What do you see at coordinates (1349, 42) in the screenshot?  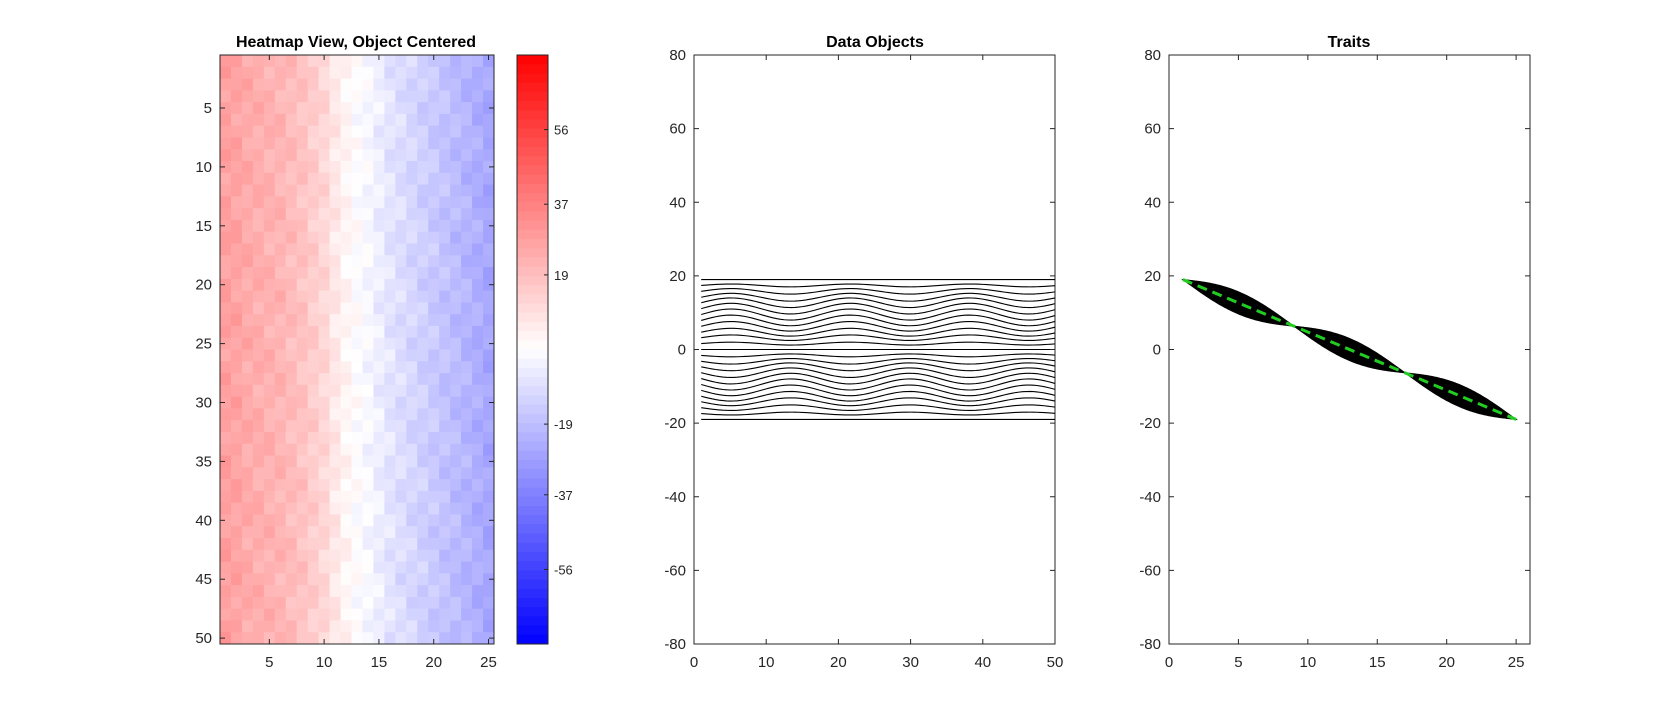 I see `traits-title: Traits` at bounding box center [1349, 42].